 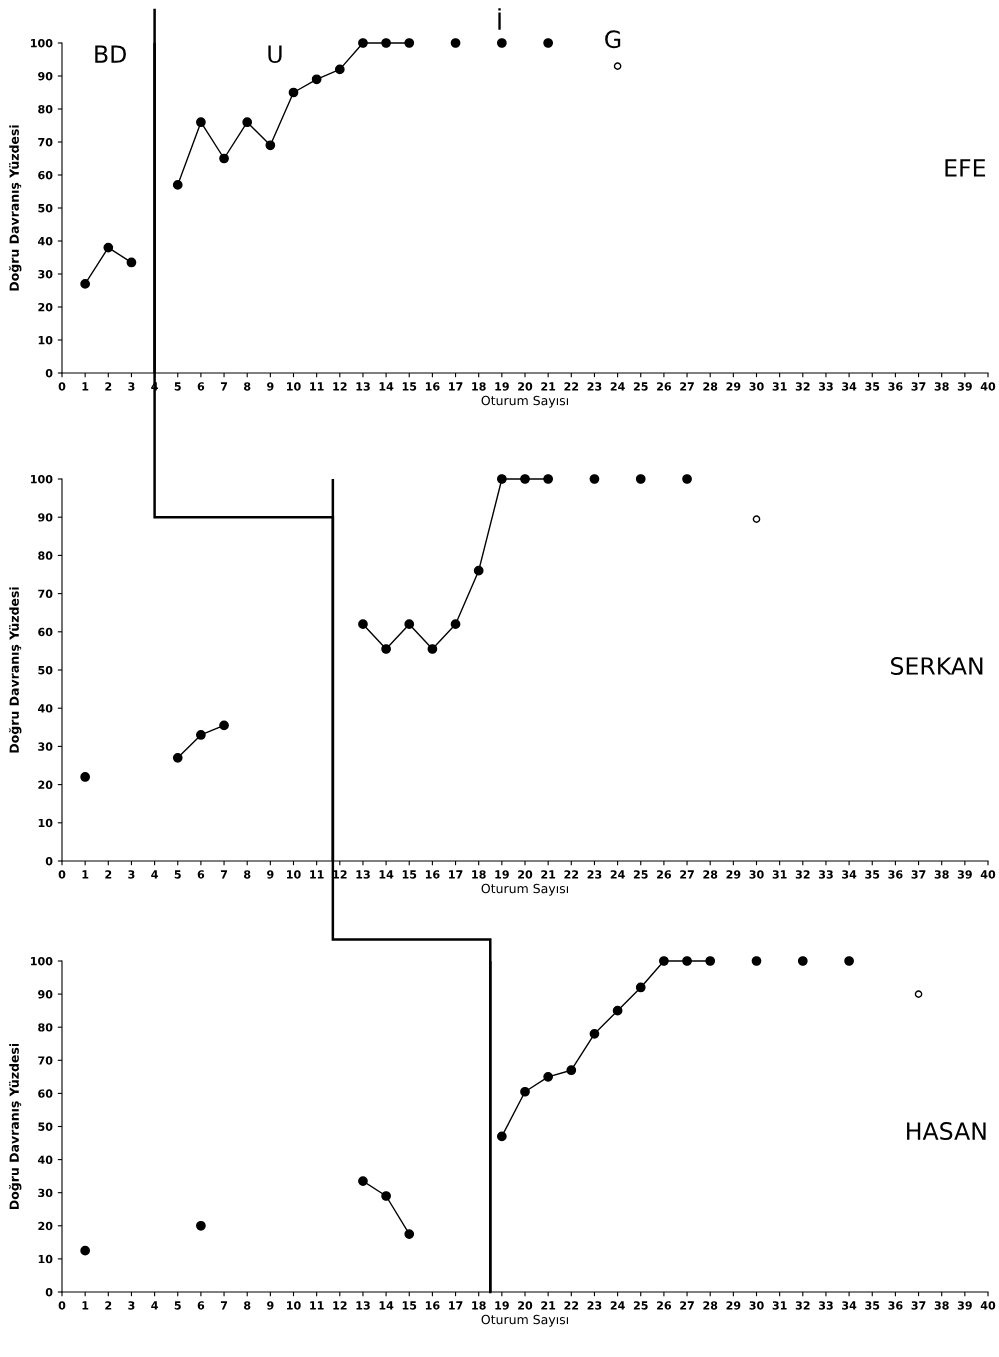 What do you see at coordinates (340, 874) in the screenshot?
I see `x-tick-label: 12` at bounding box center [340, 874].